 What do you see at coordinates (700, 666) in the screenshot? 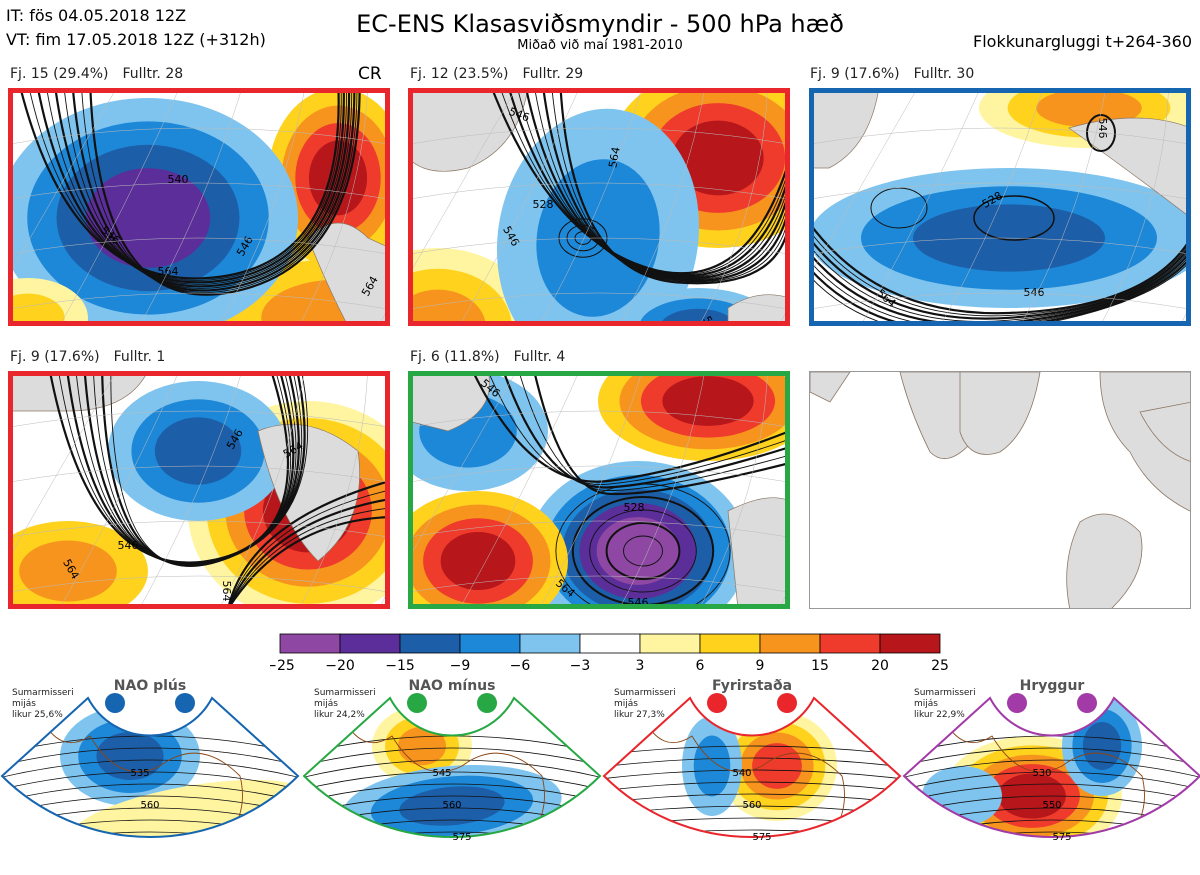
I see `colorbar-tick: 6` at bounding box center [700, 666].